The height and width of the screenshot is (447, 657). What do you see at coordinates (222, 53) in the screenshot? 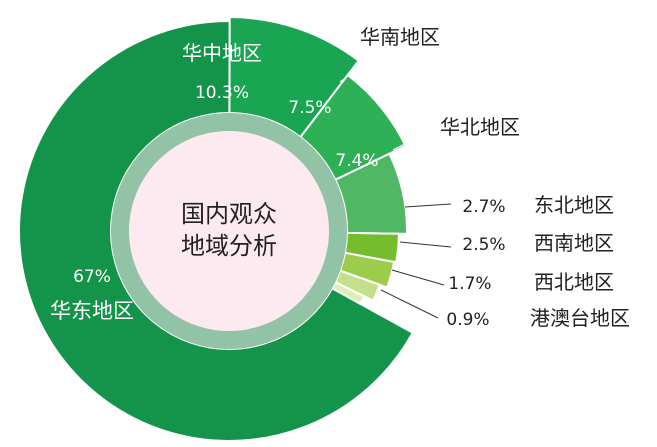
I see `slice-name-label: 华中地区` at bounding box center [222, 53].